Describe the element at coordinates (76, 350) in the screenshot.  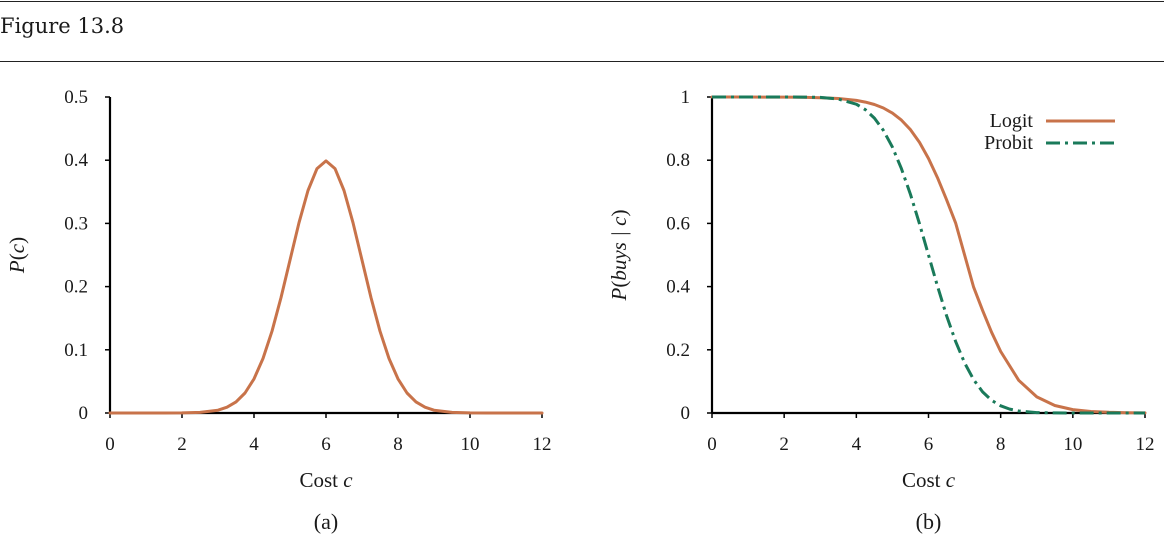
I see `y-tick-label: 0.1` at that location.